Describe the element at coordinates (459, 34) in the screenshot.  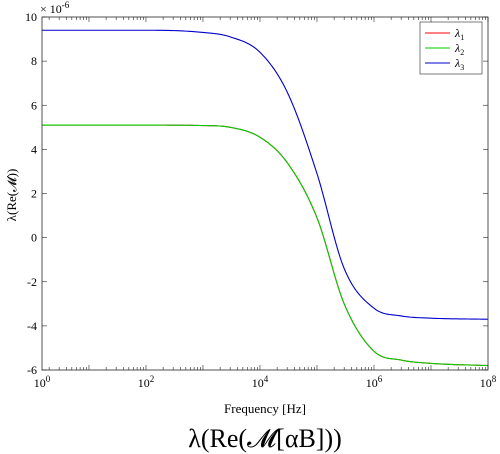
I see `legend-label-lambda1: λ1` at that location.